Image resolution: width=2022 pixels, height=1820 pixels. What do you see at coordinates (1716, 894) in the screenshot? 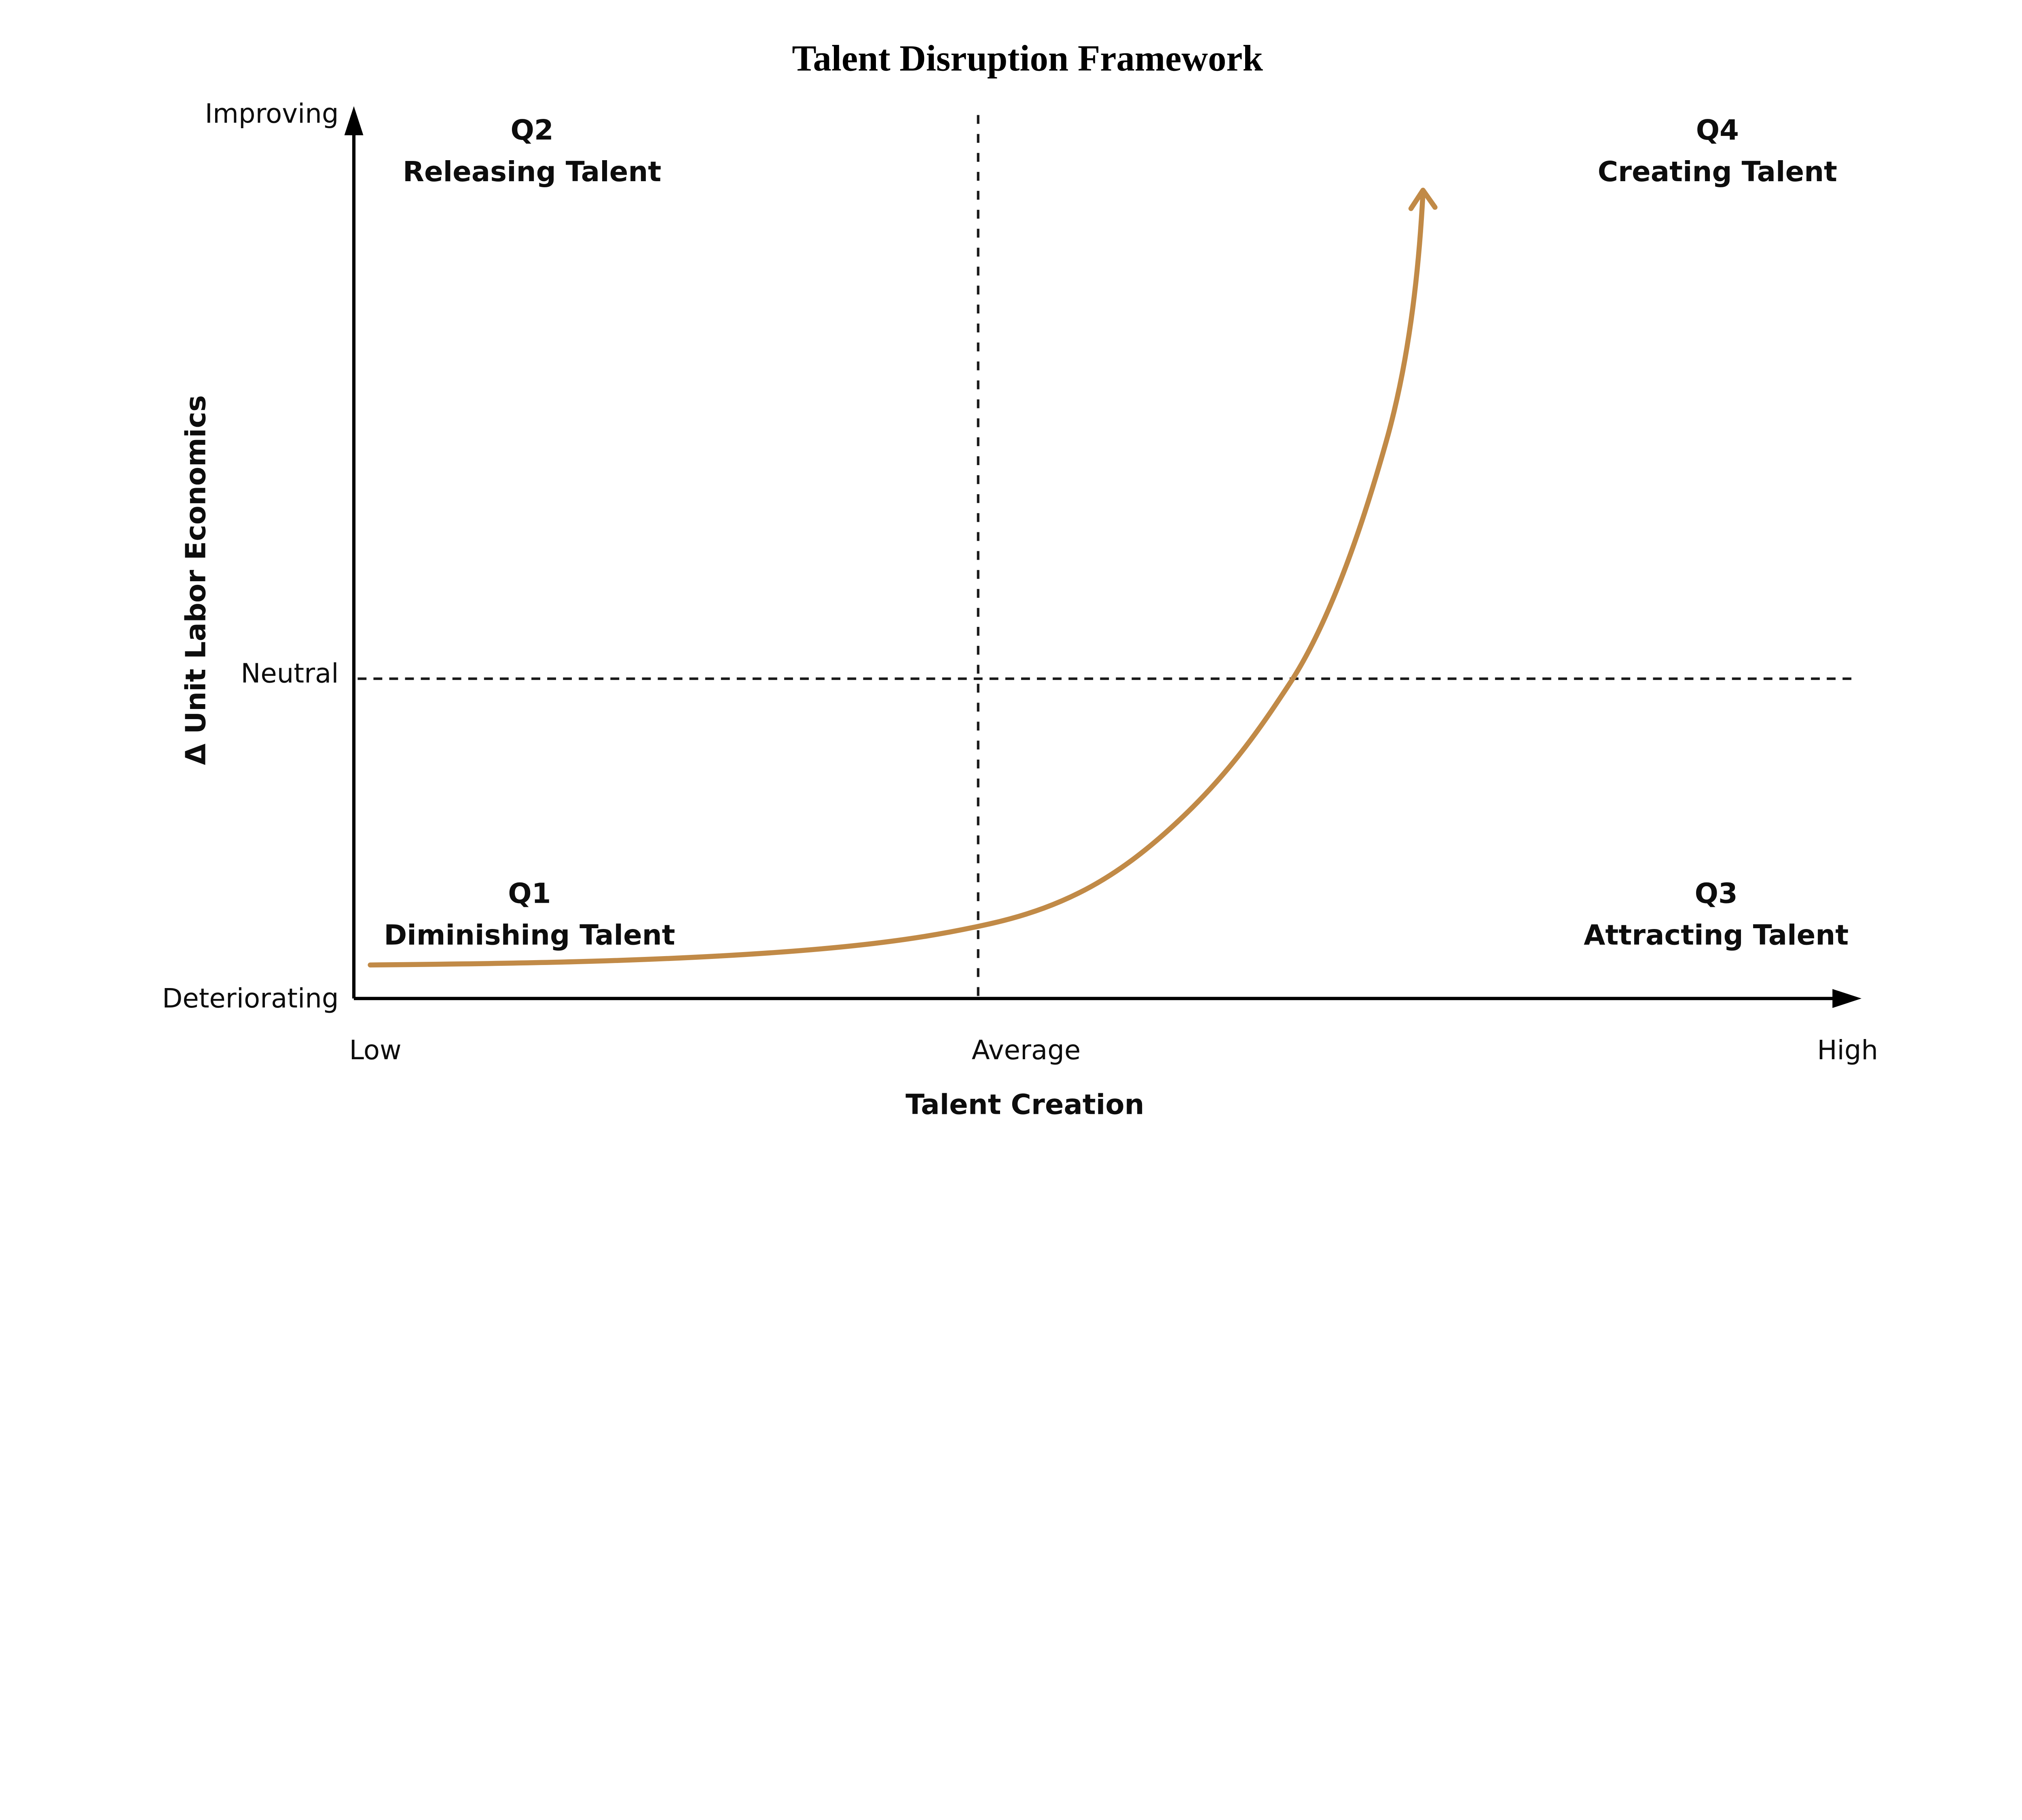
I see `q3-id: Q3` at bounding box center [1716, 894].